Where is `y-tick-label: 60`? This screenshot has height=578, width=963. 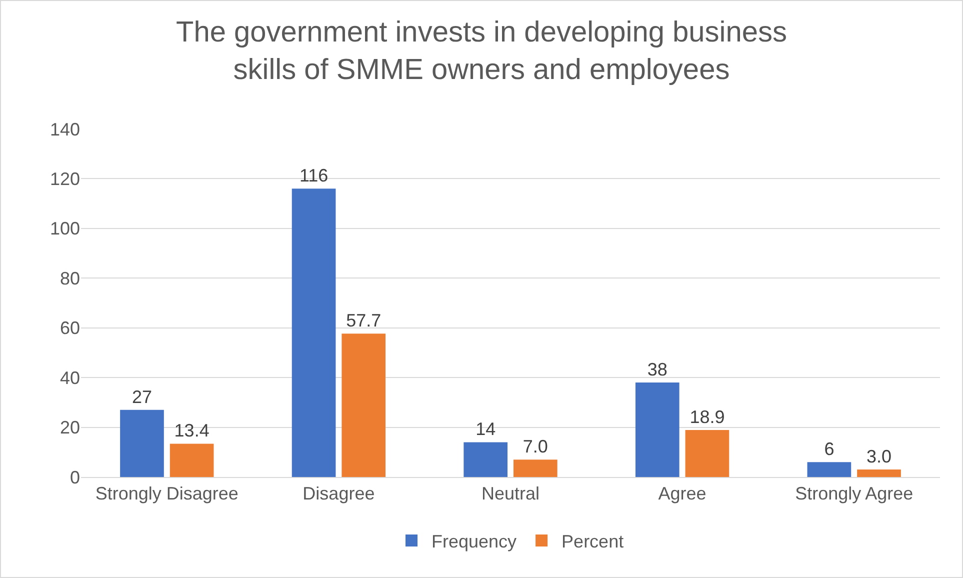 y-tick-label: 60 is located at coordinates (70, 328).